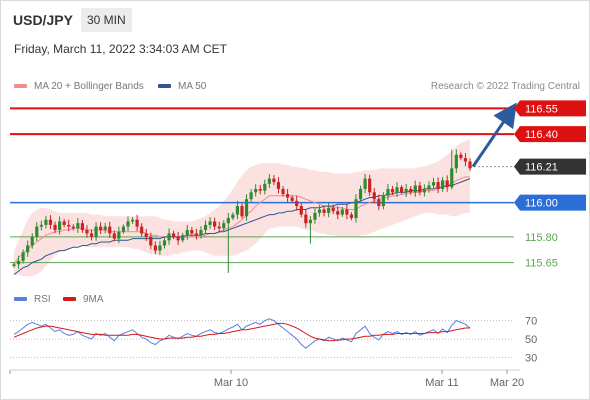  Describe the element at coordinates (93, 299) in the screenshot. I see `legend-9ma-label: 9MA` at that location.